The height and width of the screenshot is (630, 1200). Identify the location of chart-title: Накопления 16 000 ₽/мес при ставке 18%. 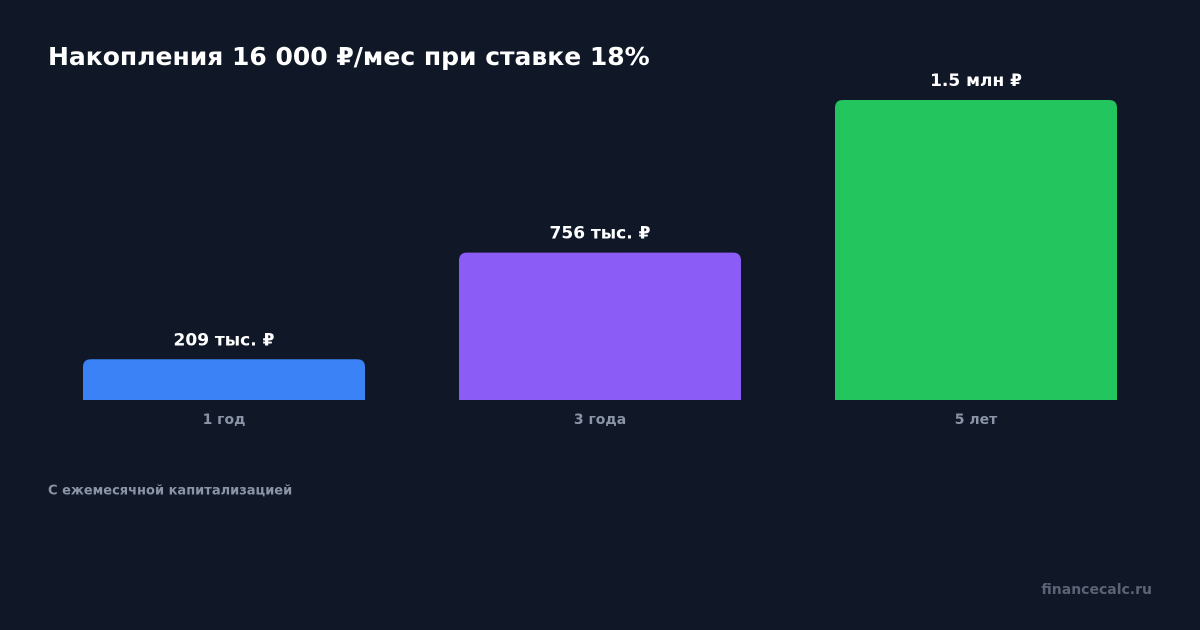
(349, 56).